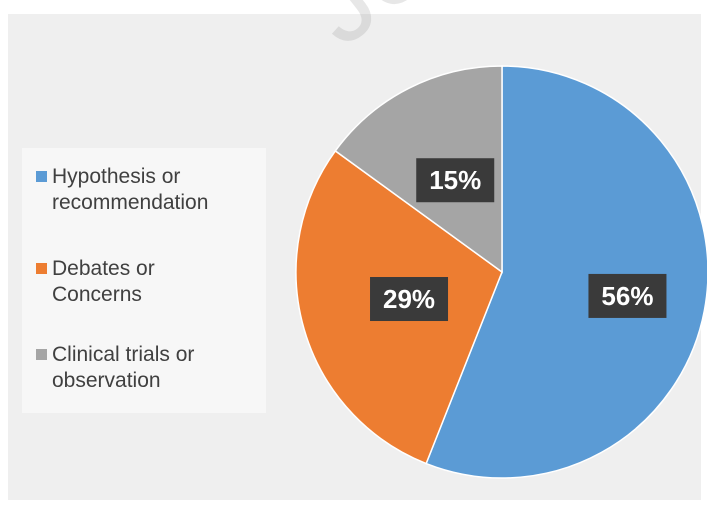 The image size is (707, 506). I want to click on data-label-clinical: 15%, so click(455, 180).